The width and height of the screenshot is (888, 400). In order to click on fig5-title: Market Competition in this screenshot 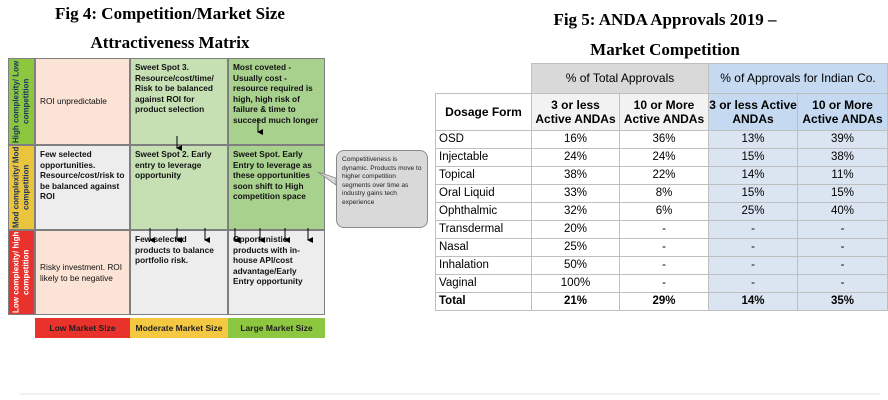, I will do `click(665, 49)`.